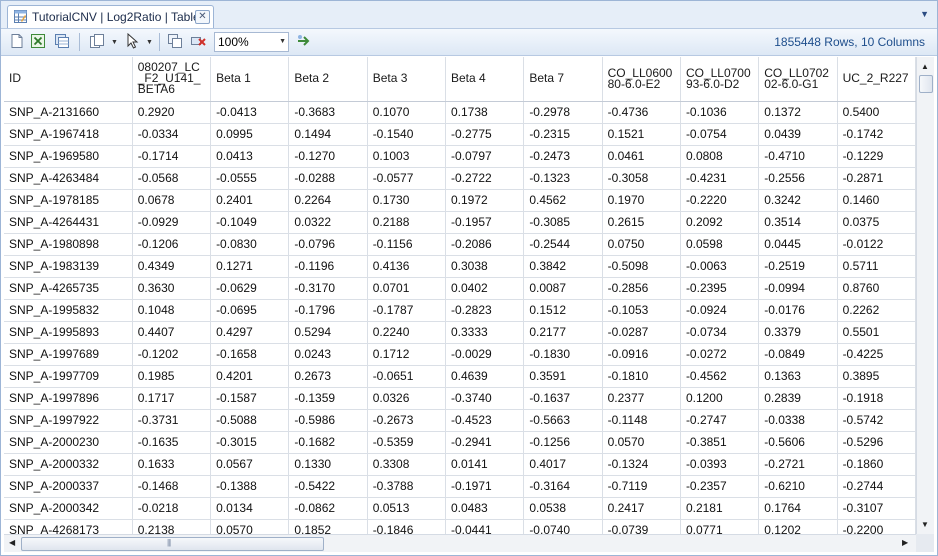 This screenshot has width=938, height=556. Describe the element at coordinates (720, 464) in the screenshot. I see `table-cell: -0.0393` at that location.